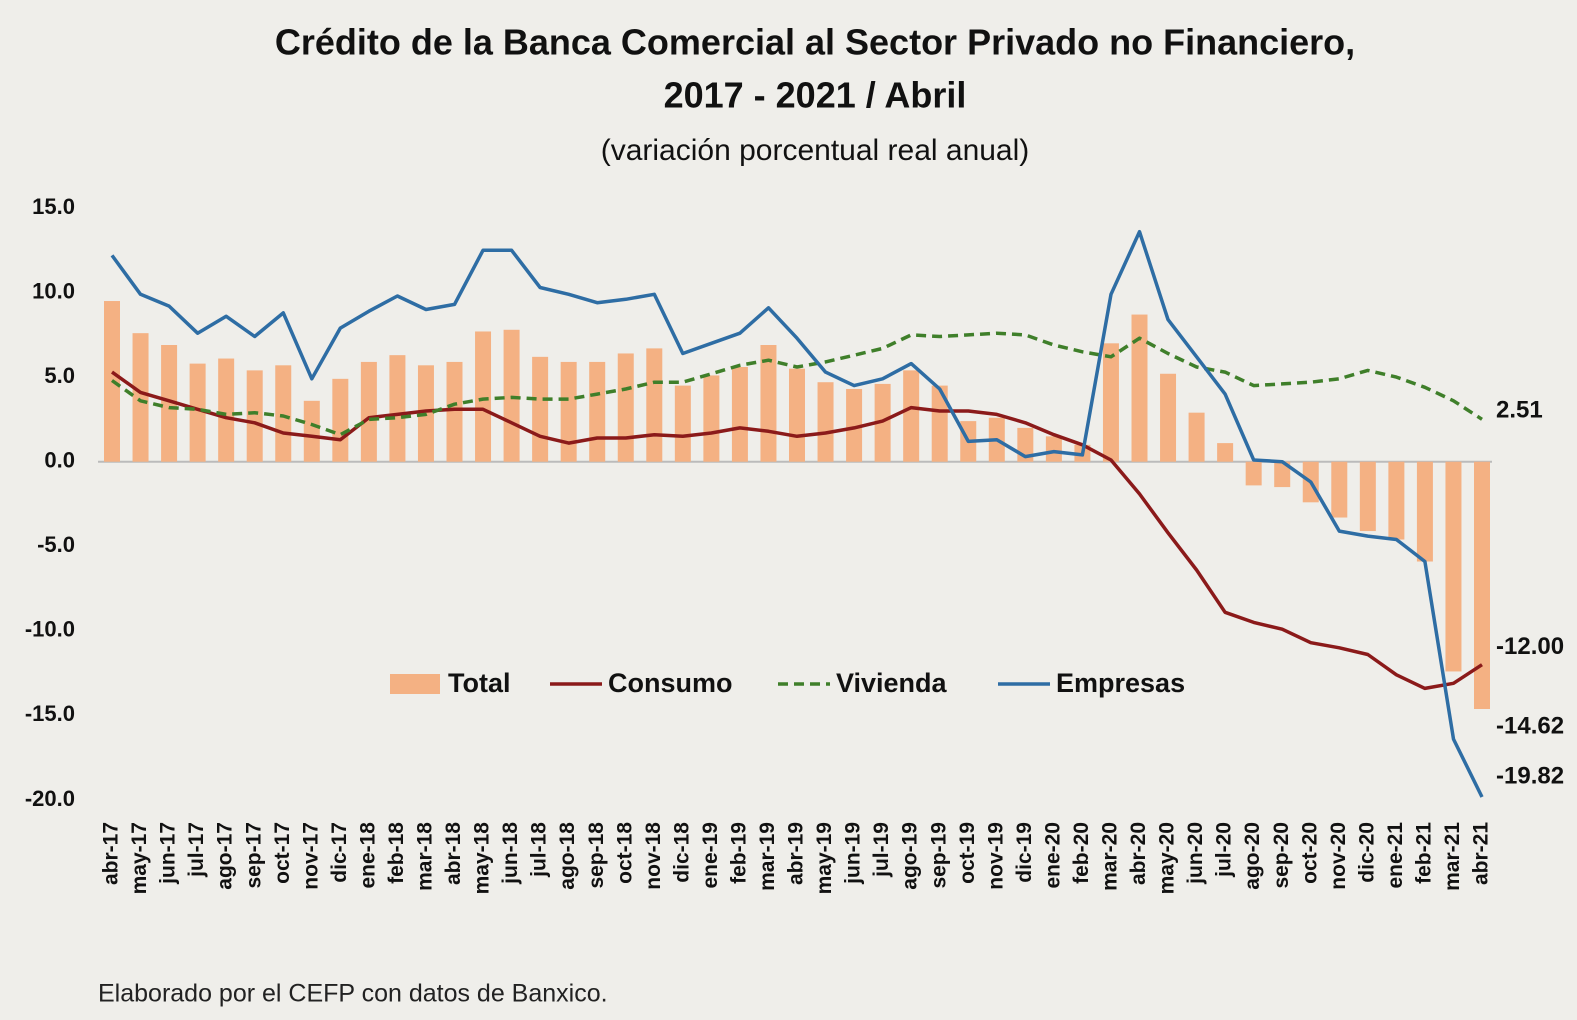 The height and width of the screenshot is (1020, 1577). What do you see at coordinates (168, 853) in the screenshot?
I see `x-tick-label: jun-17` at bounding box center [168, 853].